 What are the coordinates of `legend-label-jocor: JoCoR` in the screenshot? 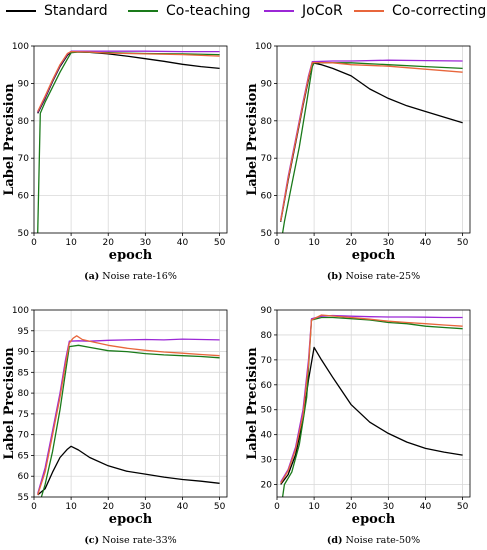 It's located at (322, 11).